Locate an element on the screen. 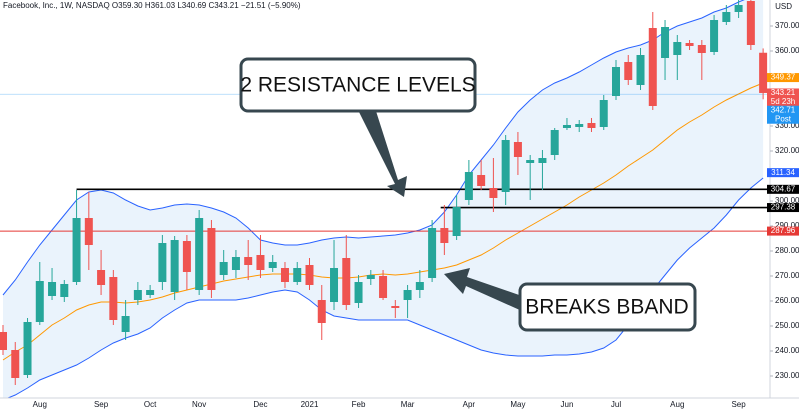  y-tick-label: 290.00 is located at coordinates (787, 225).